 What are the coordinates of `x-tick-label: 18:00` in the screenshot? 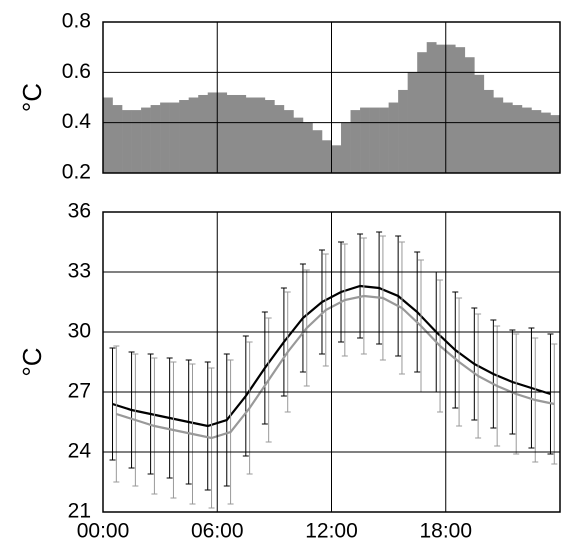 It's located at (445, 531).